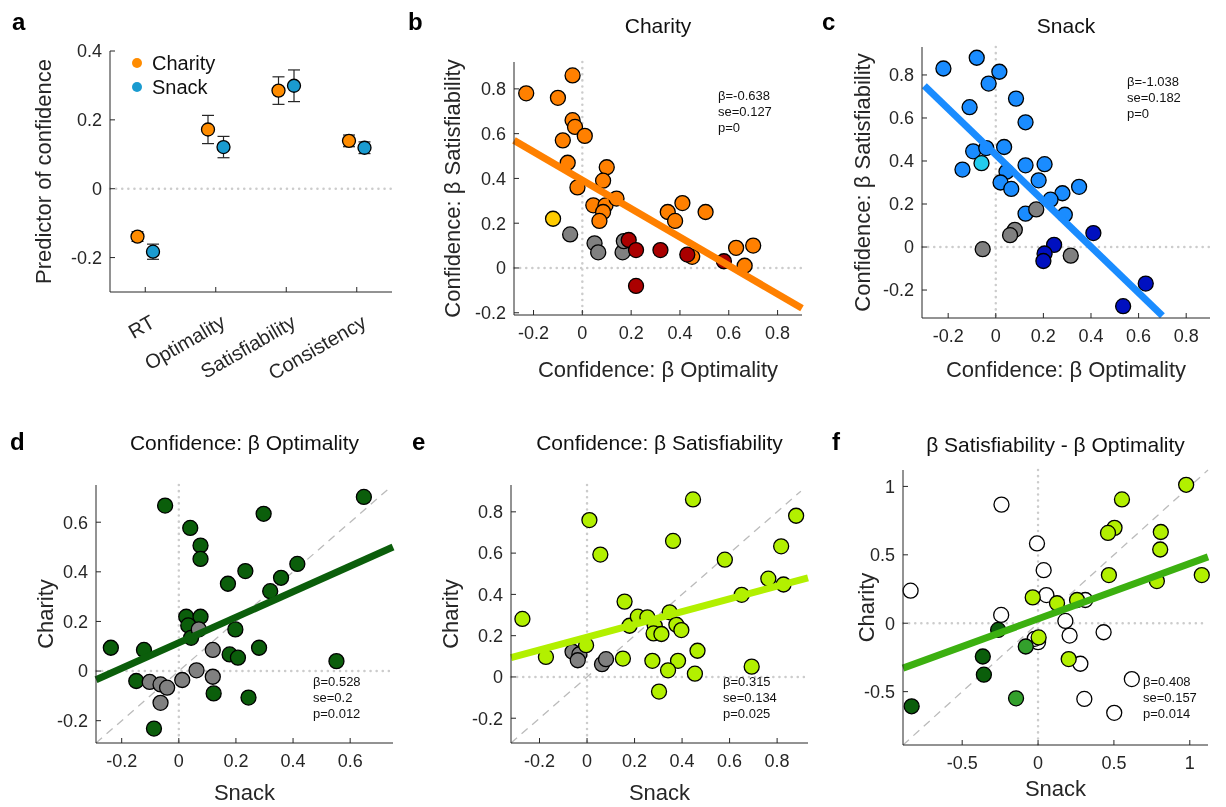 This screenshot has width=1226, height=807. I want to click on x-tick-label: -0.2, so click(122, 761).